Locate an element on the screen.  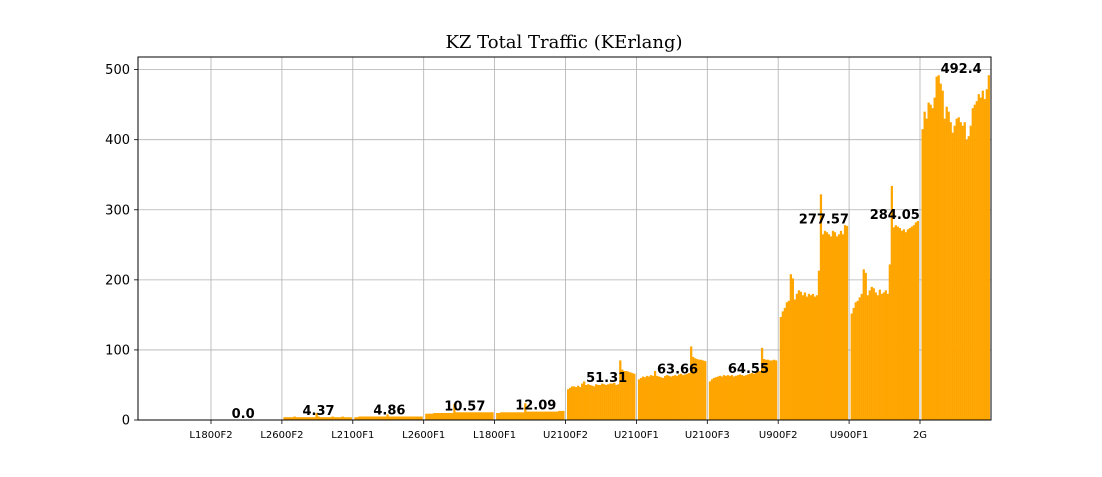
x-tick-label: L2600F1 is located at coordinates (423, 435).